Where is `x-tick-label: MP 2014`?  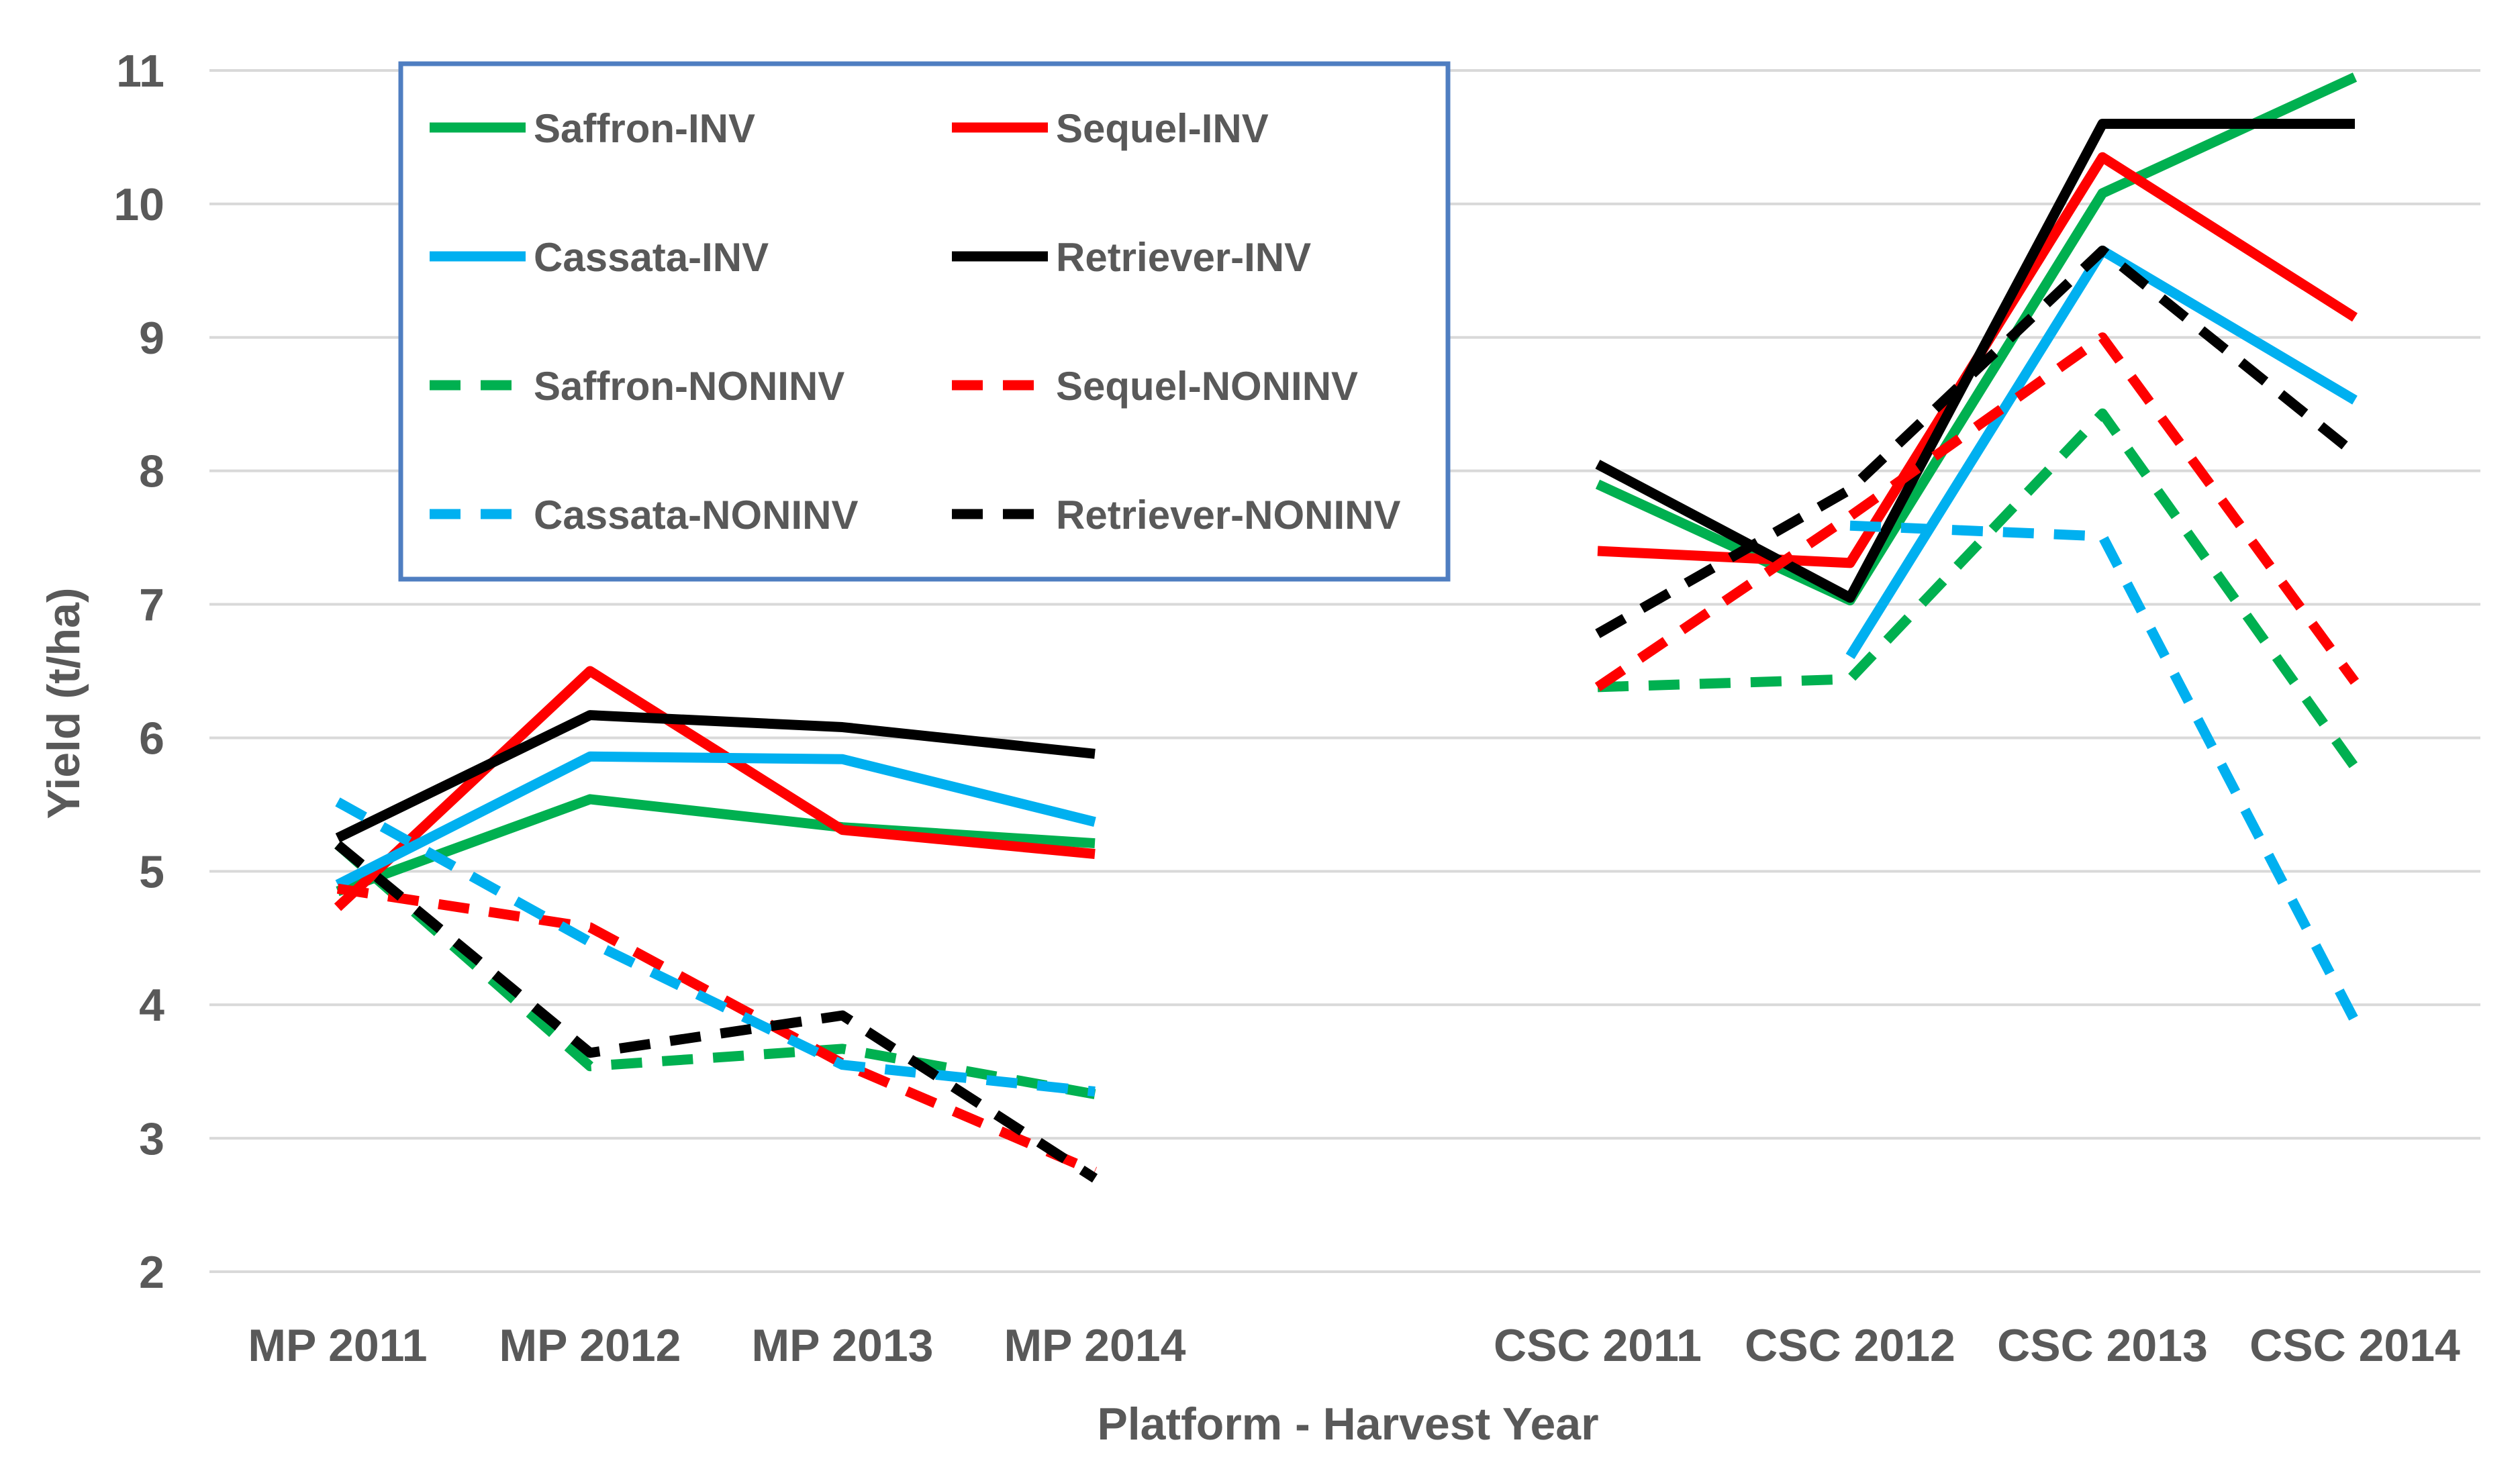
x-tick-label: MP 2014 is located at coordinates (1095, 1345).